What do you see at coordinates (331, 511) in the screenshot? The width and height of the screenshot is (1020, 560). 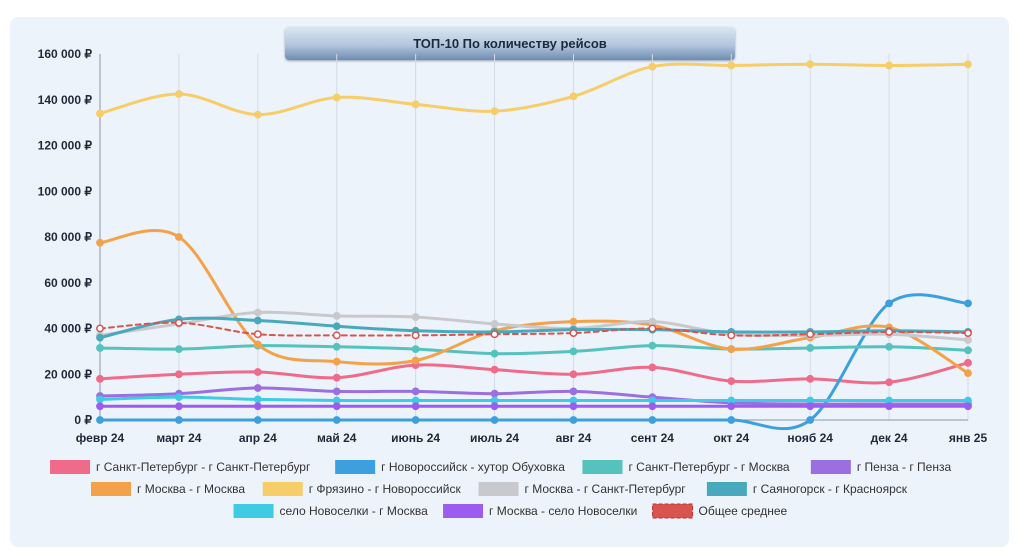 I see `legend-item: село Новоселки - г Москва` at bounding box center [331, 511].